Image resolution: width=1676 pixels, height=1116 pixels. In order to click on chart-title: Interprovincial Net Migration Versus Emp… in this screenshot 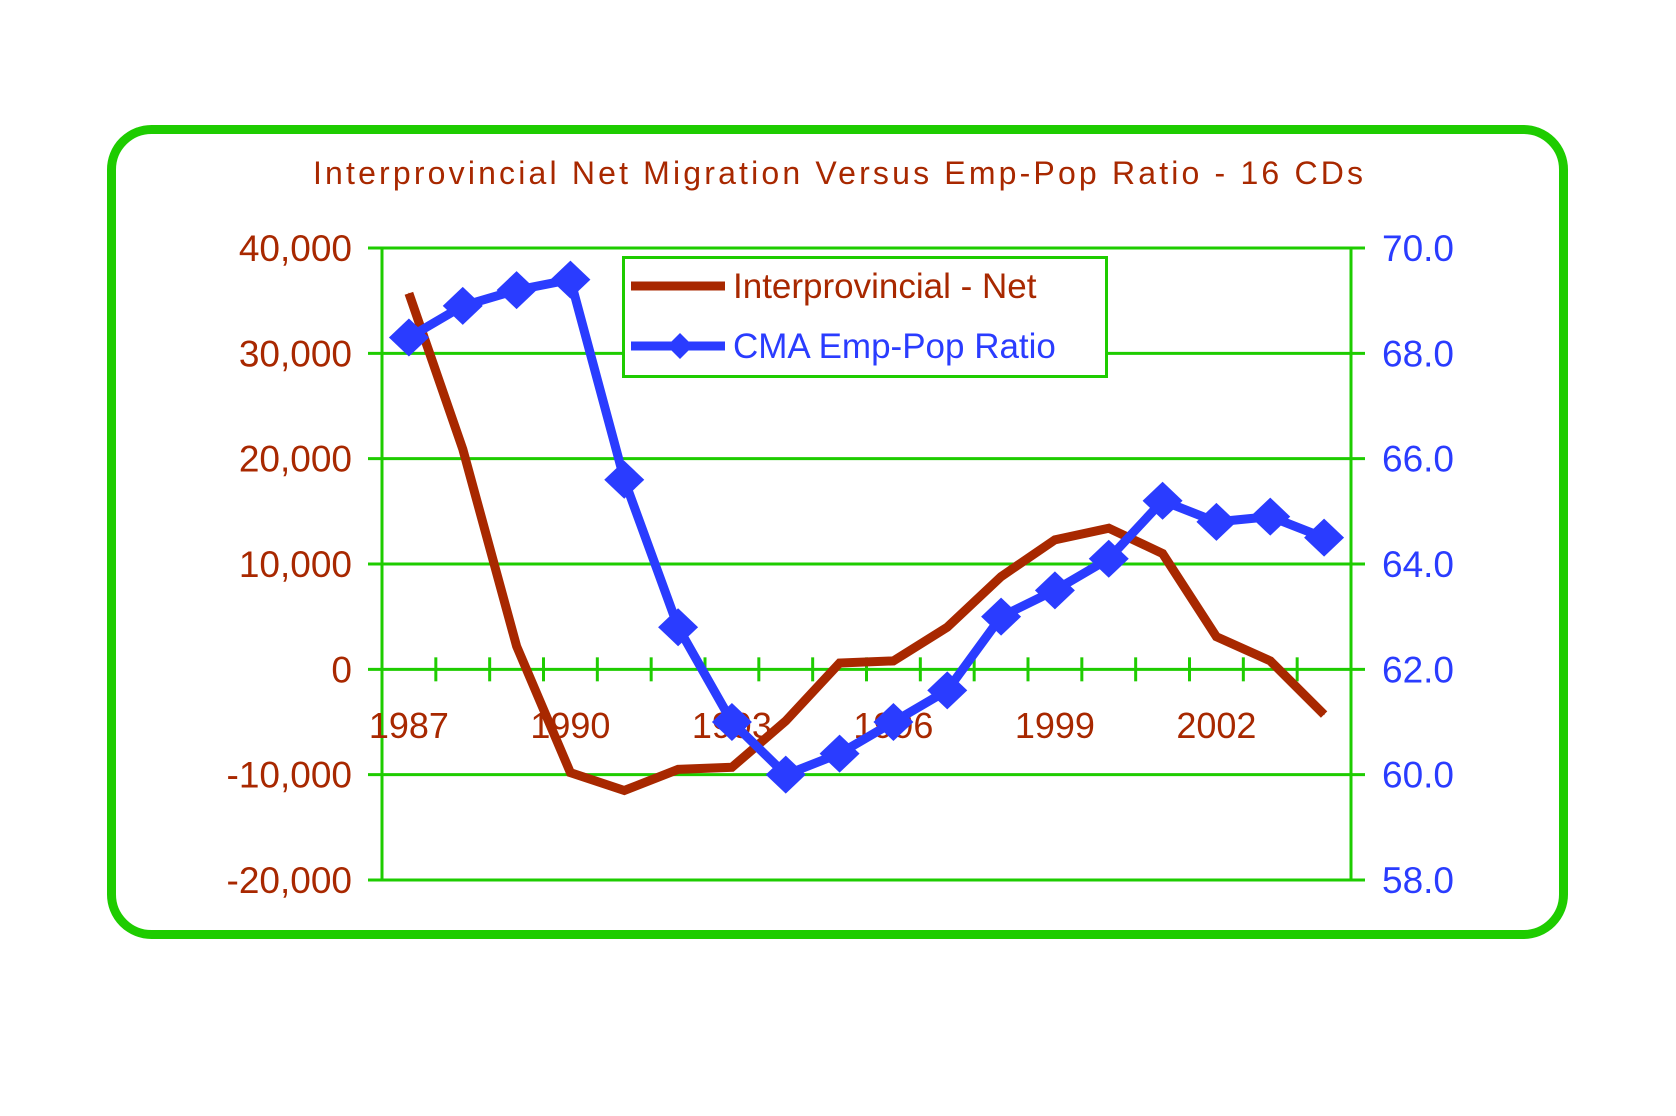, I will do `click(838, 173)`.